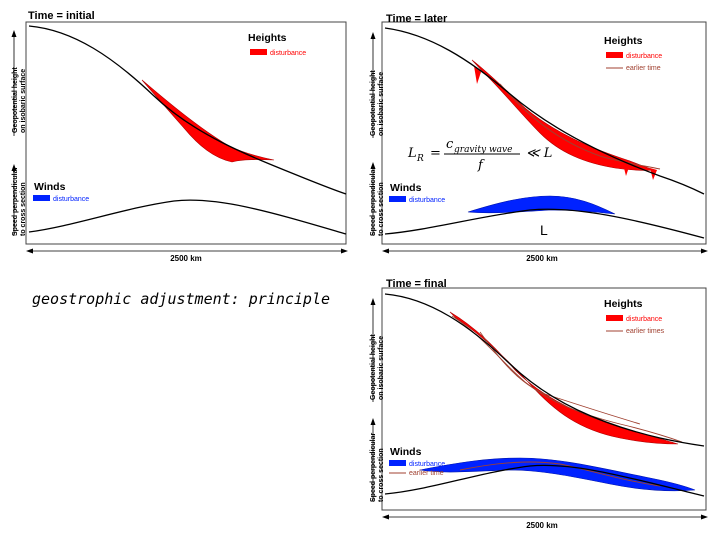 The image size is (720, 540). What do you see at coordinates (435, 153) in the screenshot?
I see `equation-equals: =` at bounding box center [435, 153].